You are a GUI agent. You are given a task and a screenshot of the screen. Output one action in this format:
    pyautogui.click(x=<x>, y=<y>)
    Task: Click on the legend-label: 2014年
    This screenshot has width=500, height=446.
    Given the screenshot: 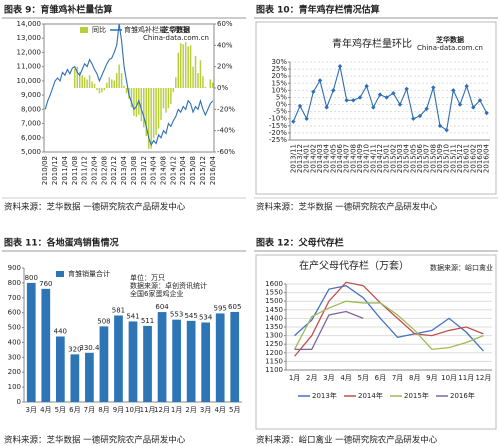 What is the action you would take?
    pyautogui.click(x=370, y=395)
    